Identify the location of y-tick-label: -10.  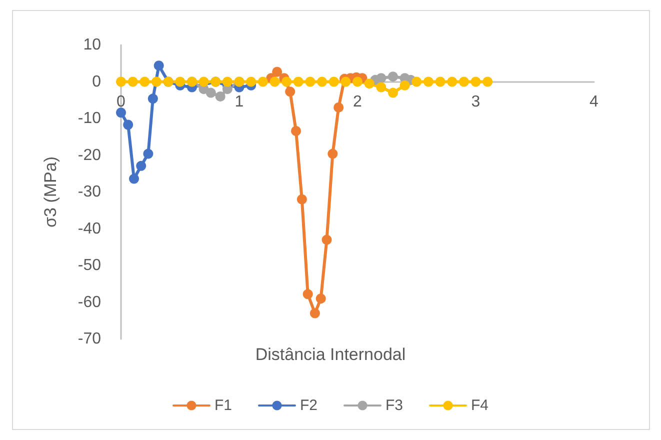
(90, 118).